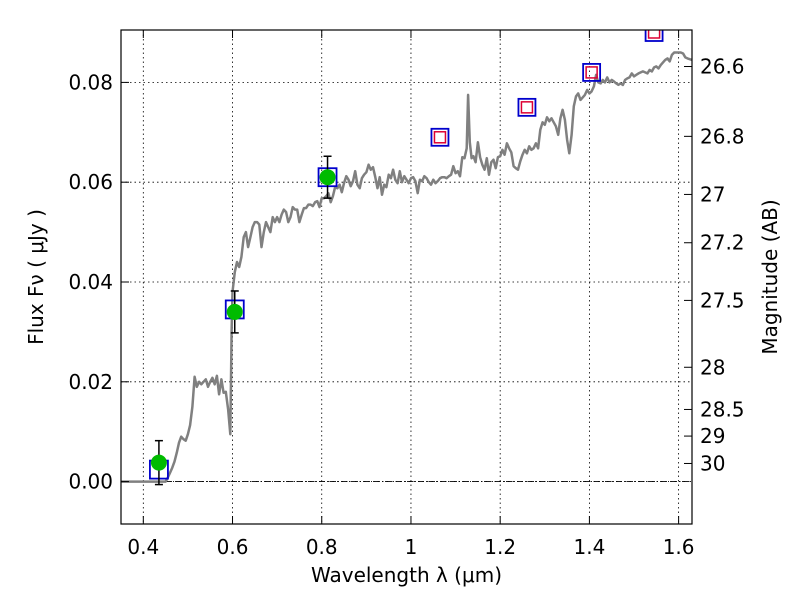  Describe the element at coordinates (589, 547) in the screenshot. I see `x-tick-label: 1.4` at that location.